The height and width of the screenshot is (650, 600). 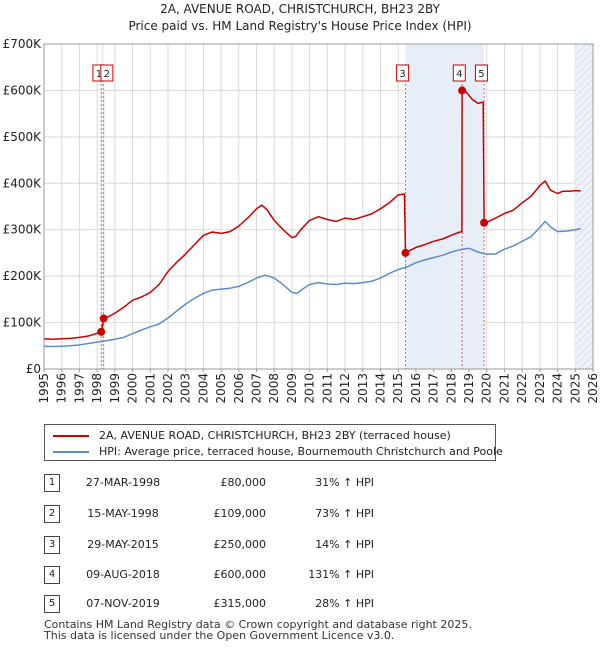 What do you see at coordinates (240, 513) in the screenshot?
I see `transaction-price: £109,000` at bounding box center [240, 513].